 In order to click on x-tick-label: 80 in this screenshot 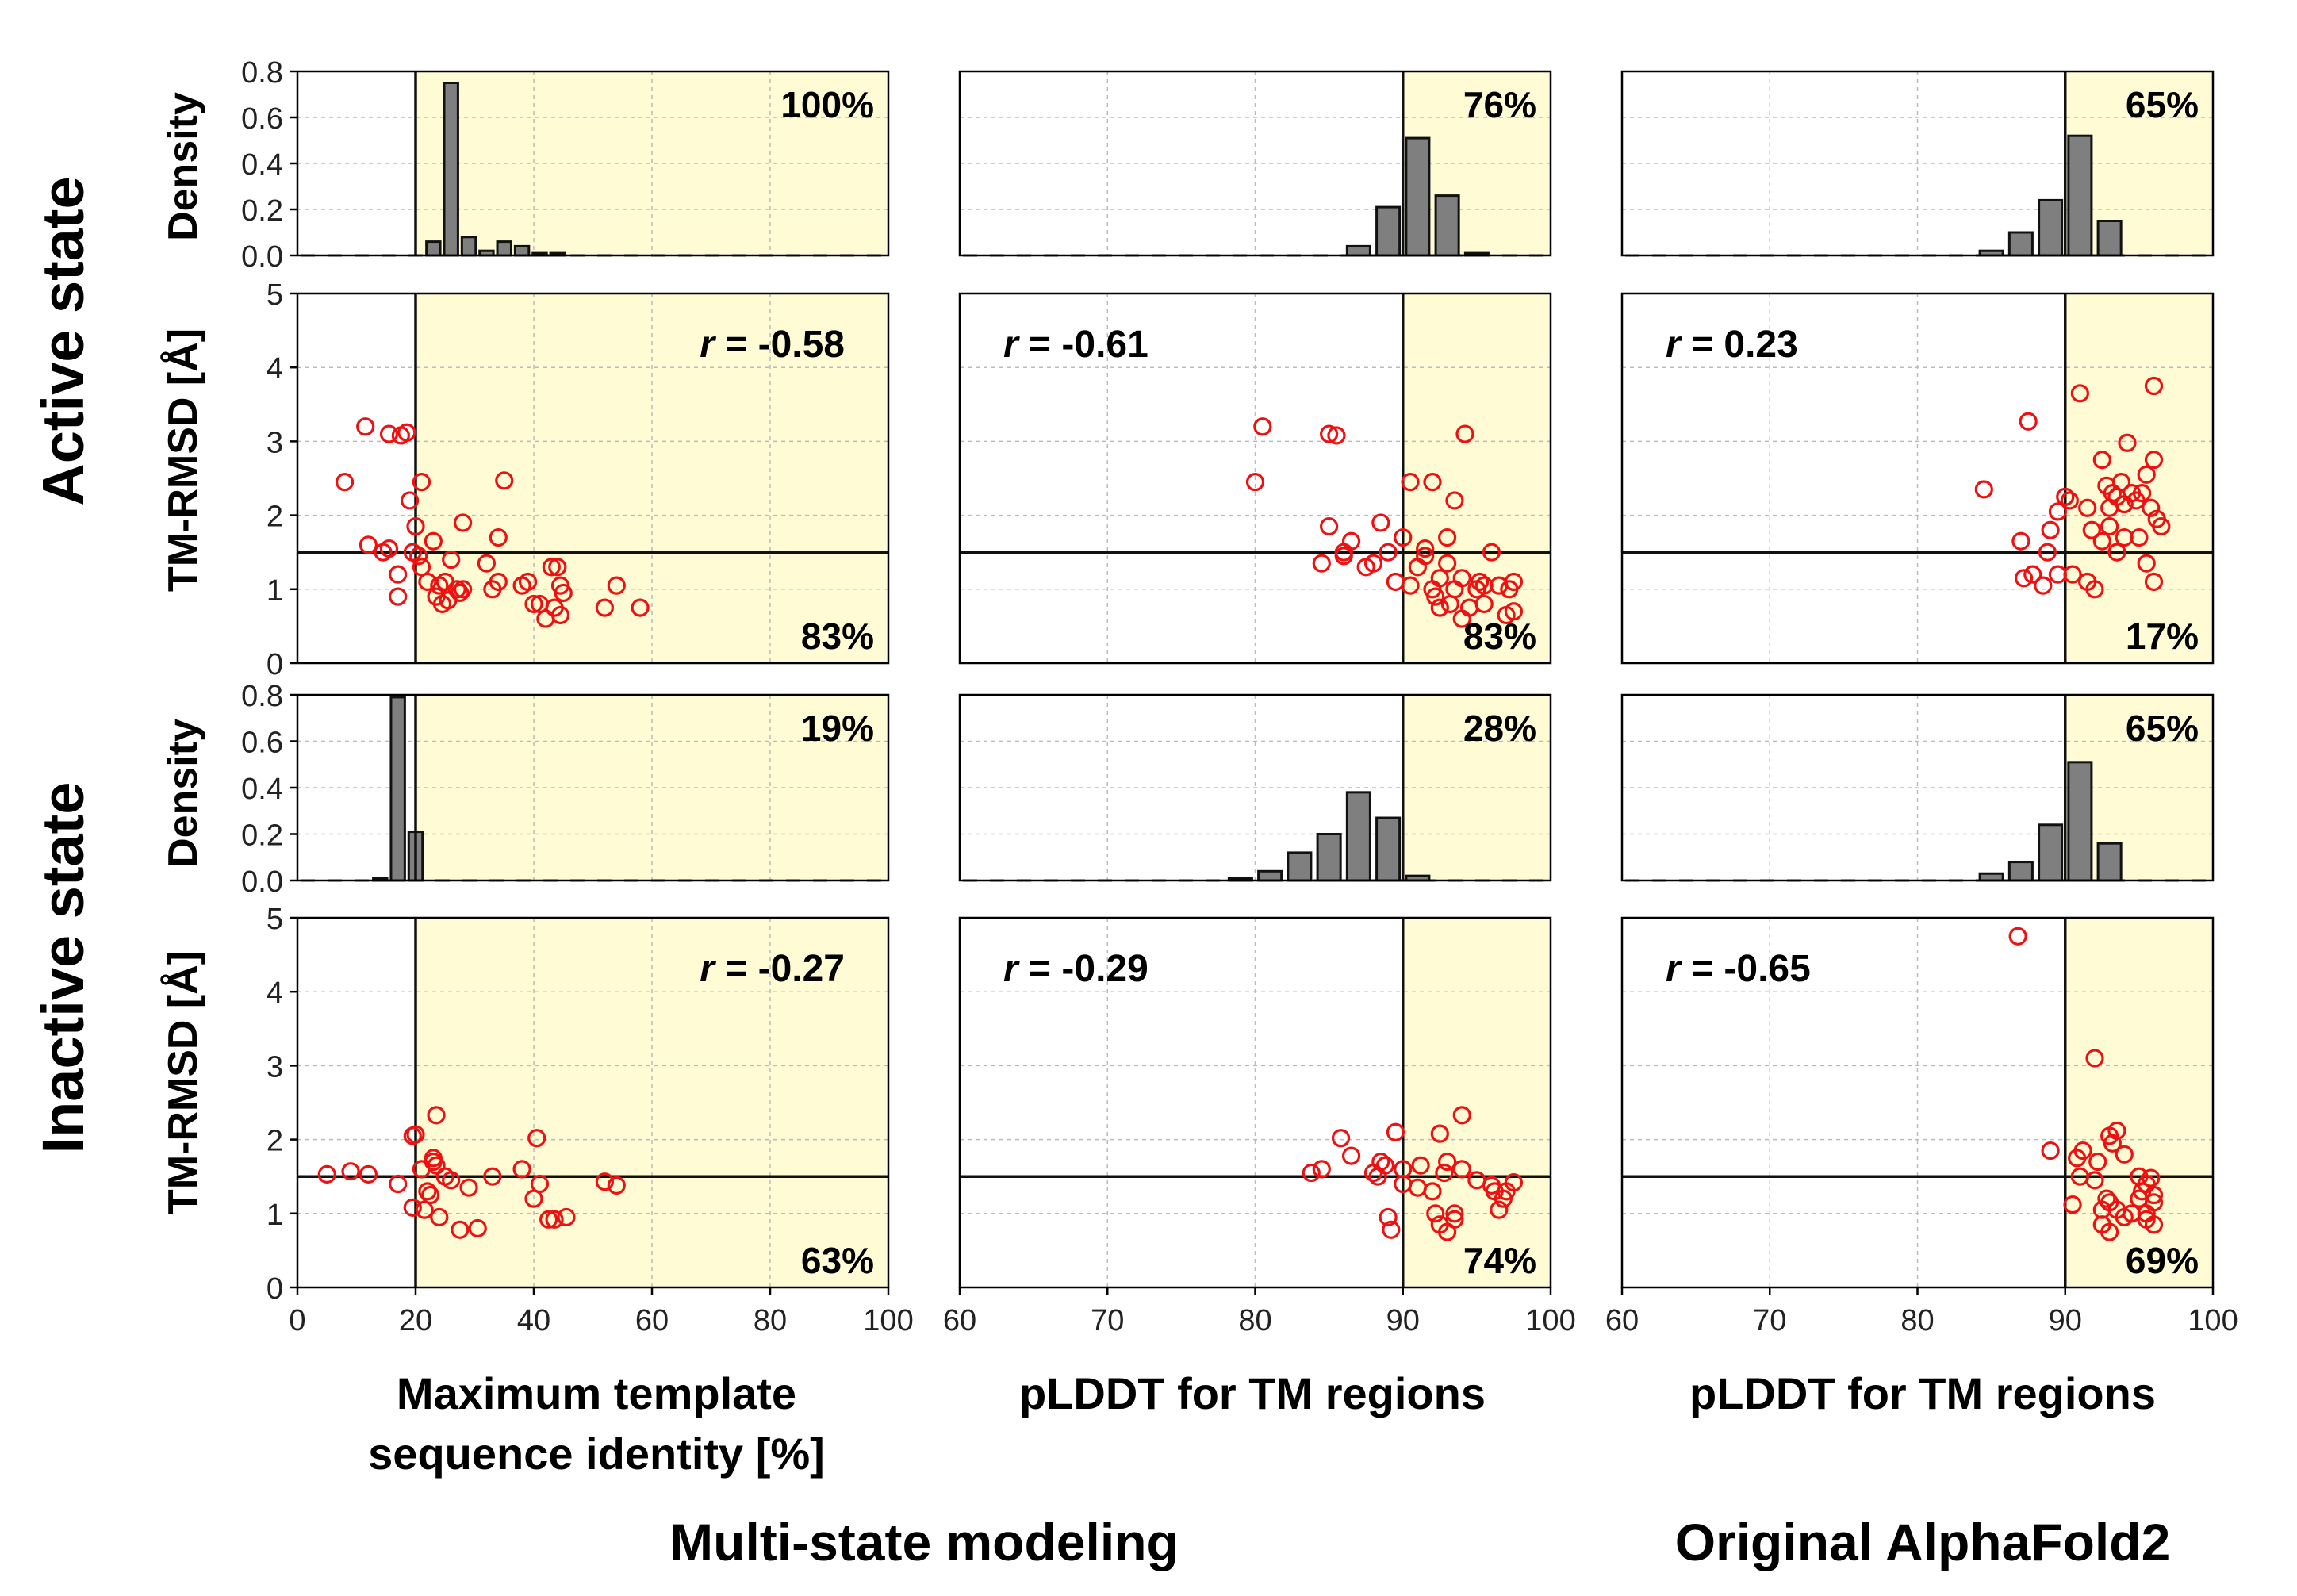, I will do `click(771, 1320)`.